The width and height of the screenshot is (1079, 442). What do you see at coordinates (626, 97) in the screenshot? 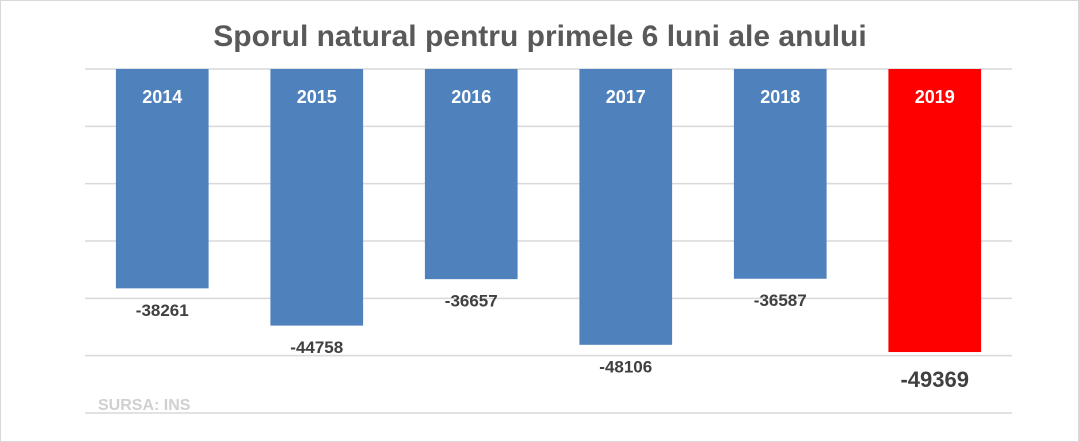
I see `category-label: 2017` at bounding box center [626, 97].